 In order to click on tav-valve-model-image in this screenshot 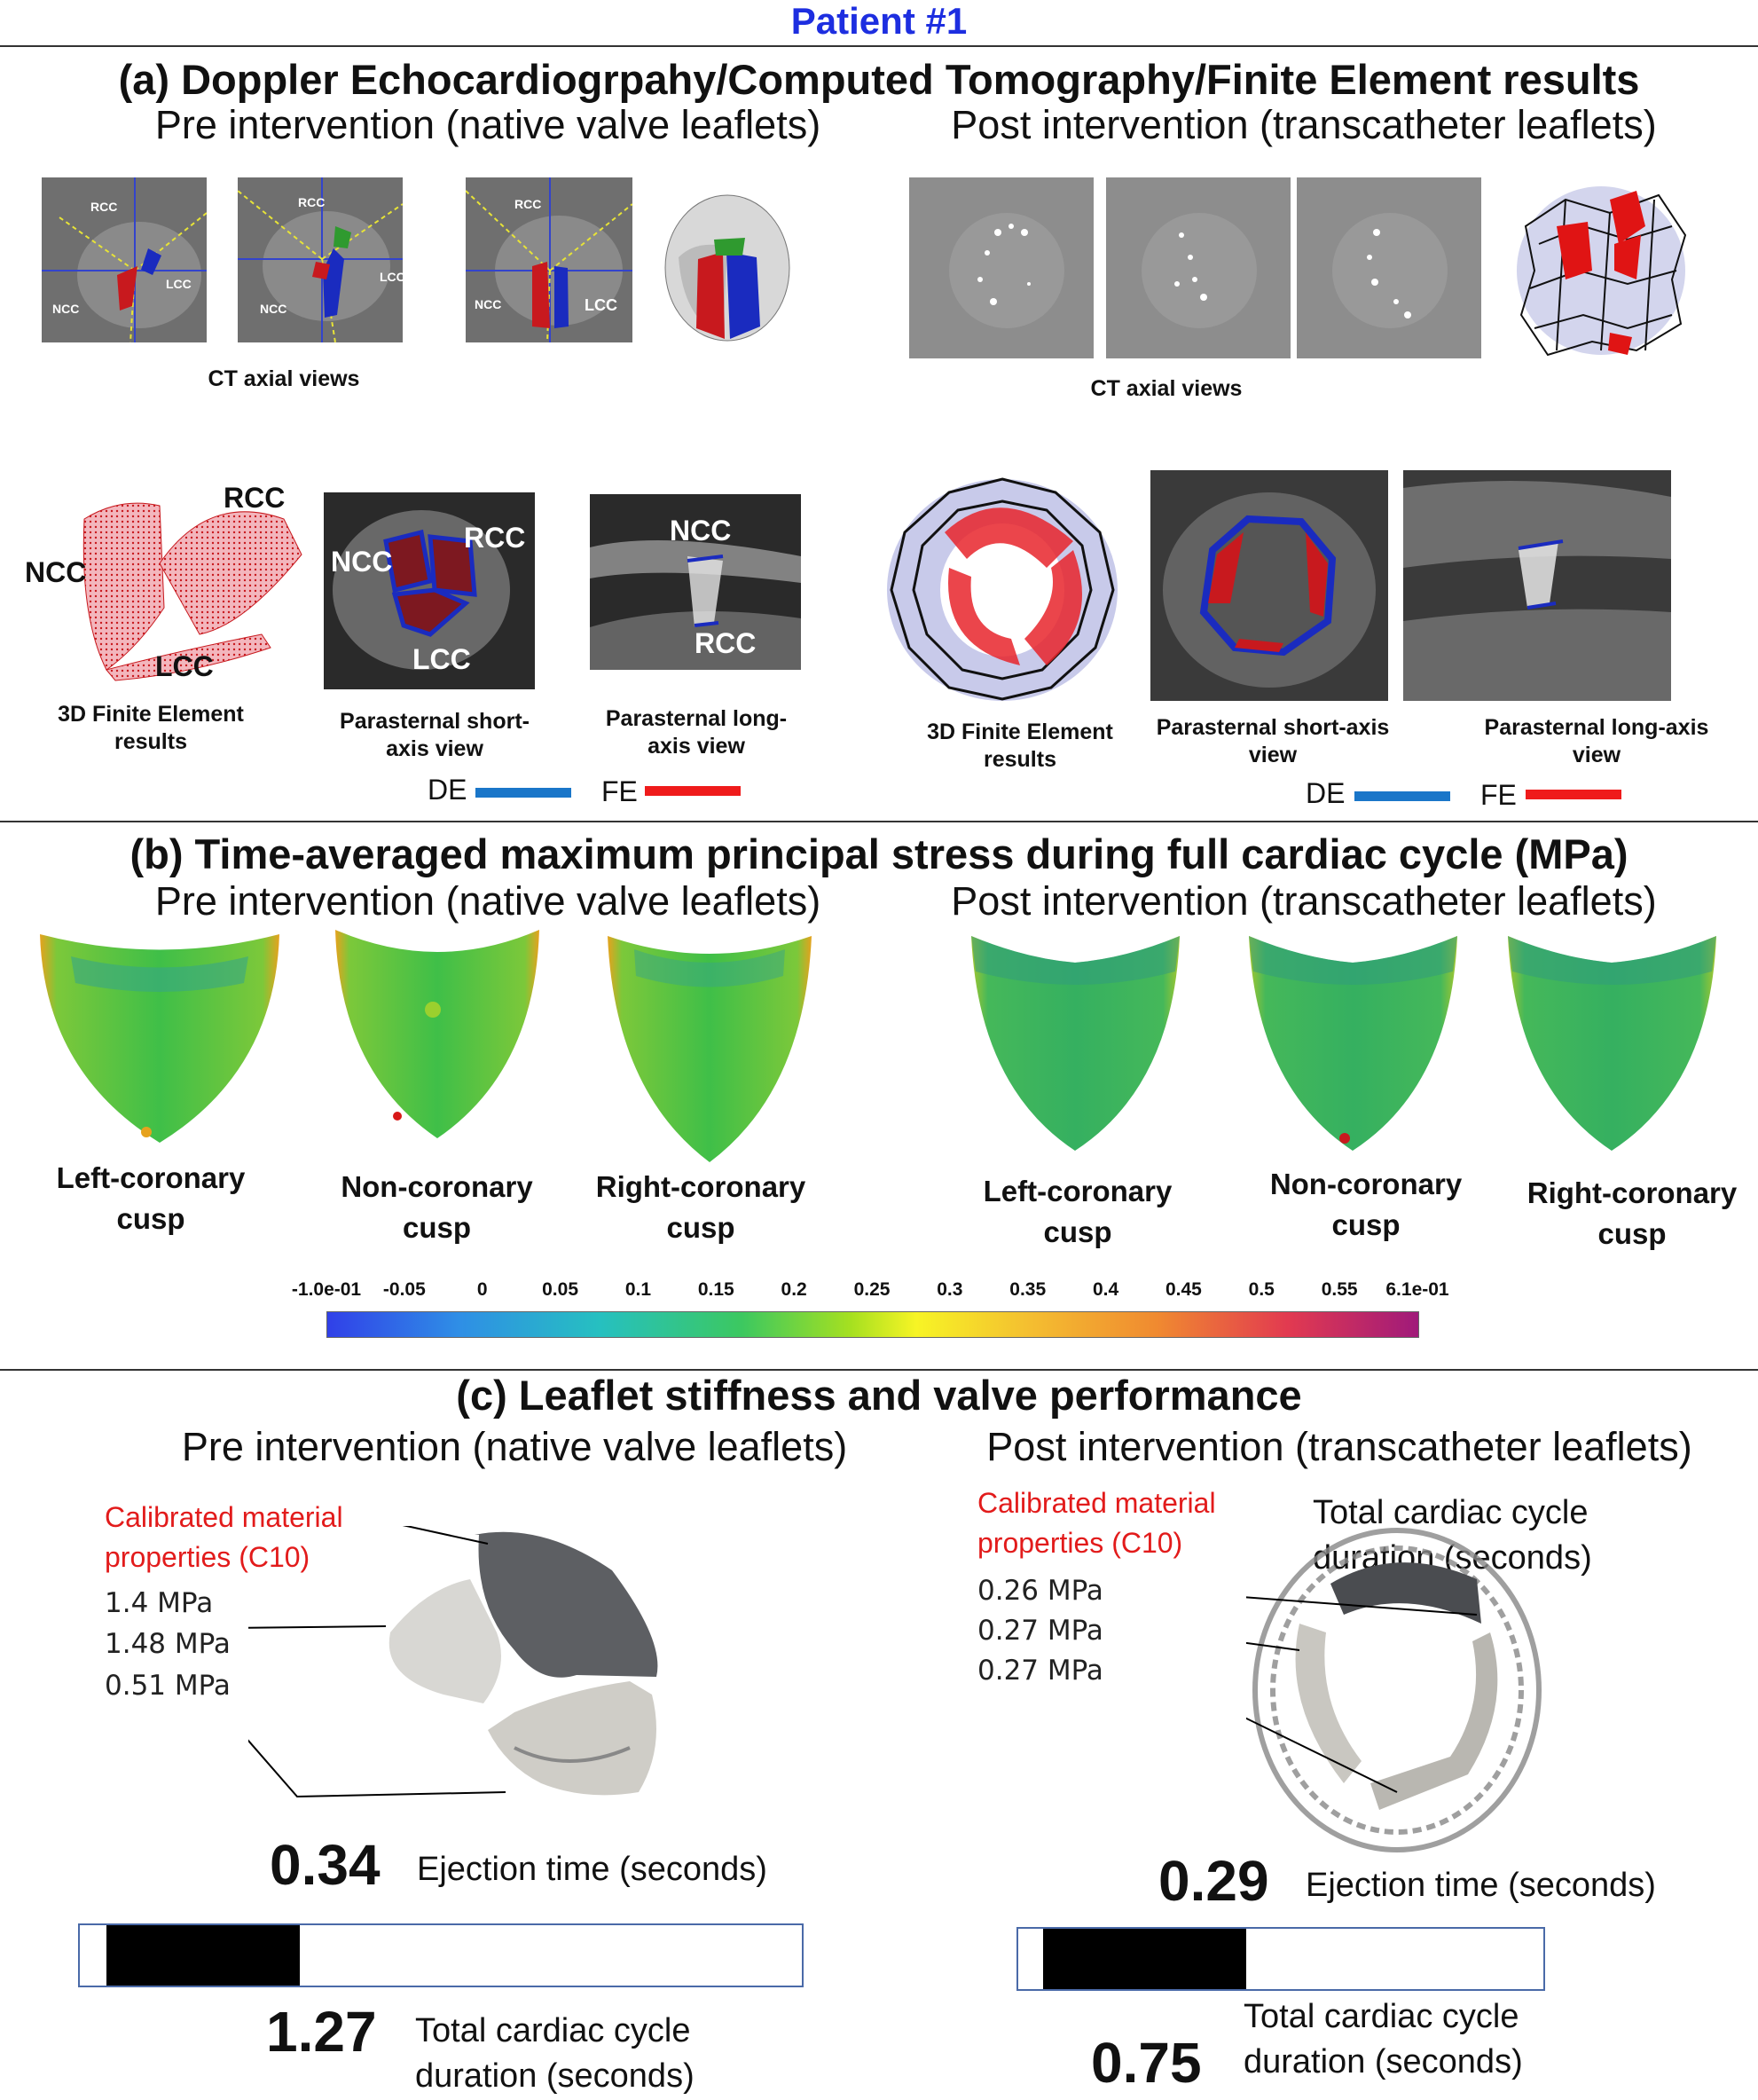, I will do `click(1397, 1690)`.